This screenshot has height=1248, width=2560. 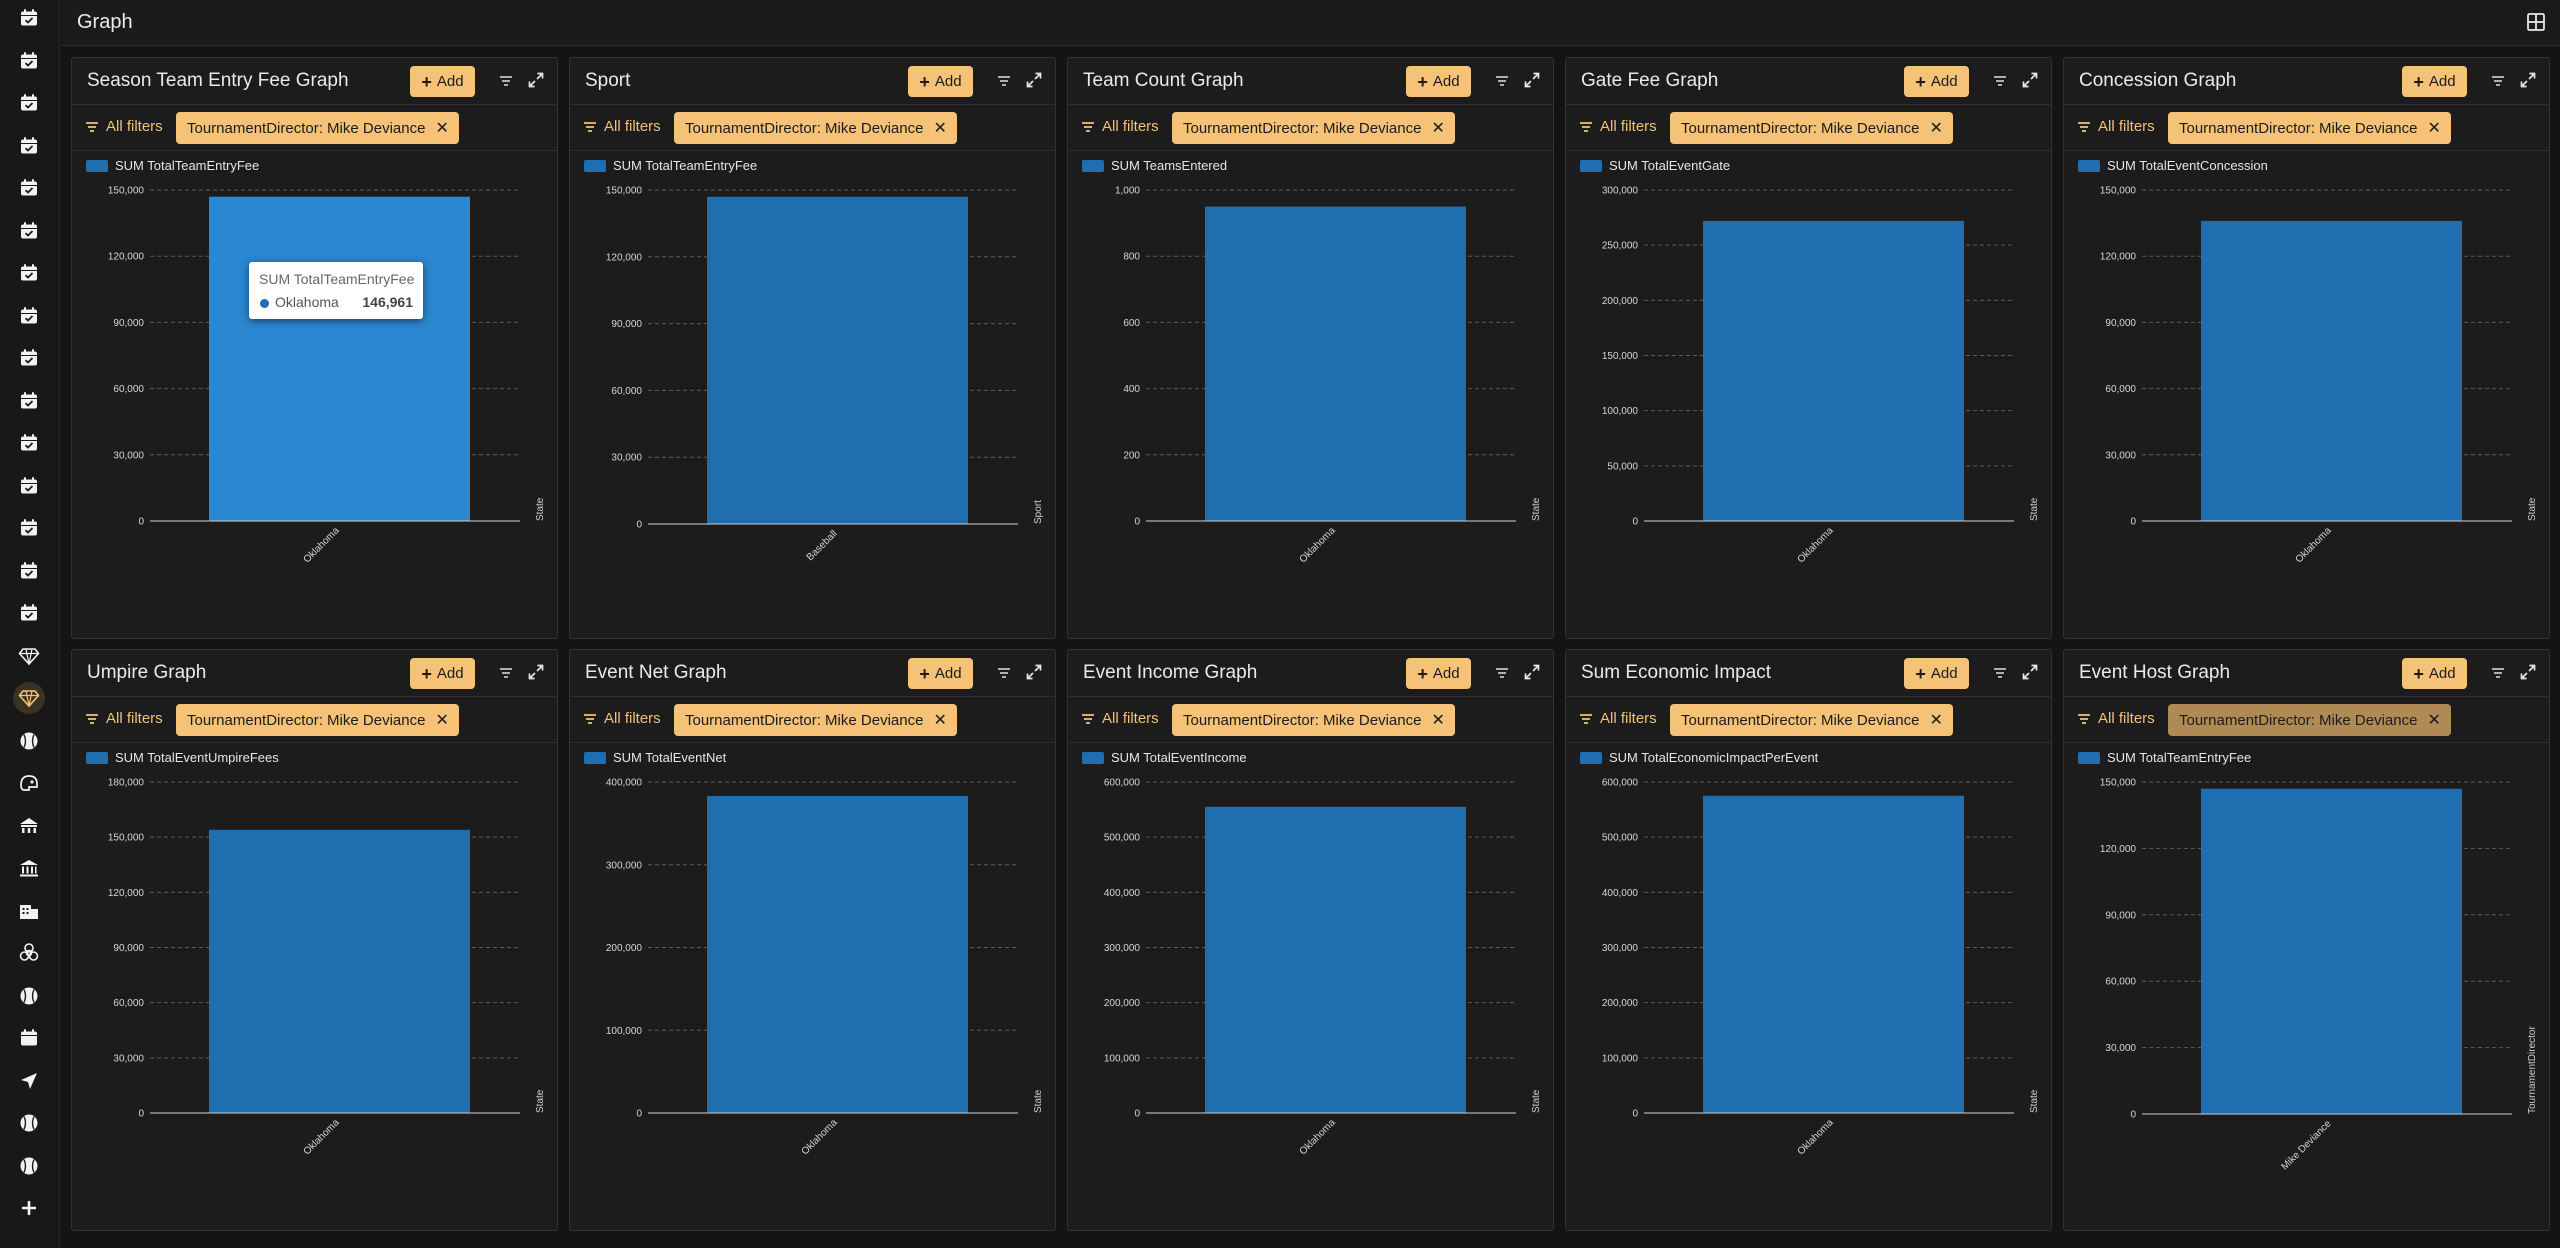 I want to click on legend-label: SUM TotalEventConcession, so click(x=2187, y=165).